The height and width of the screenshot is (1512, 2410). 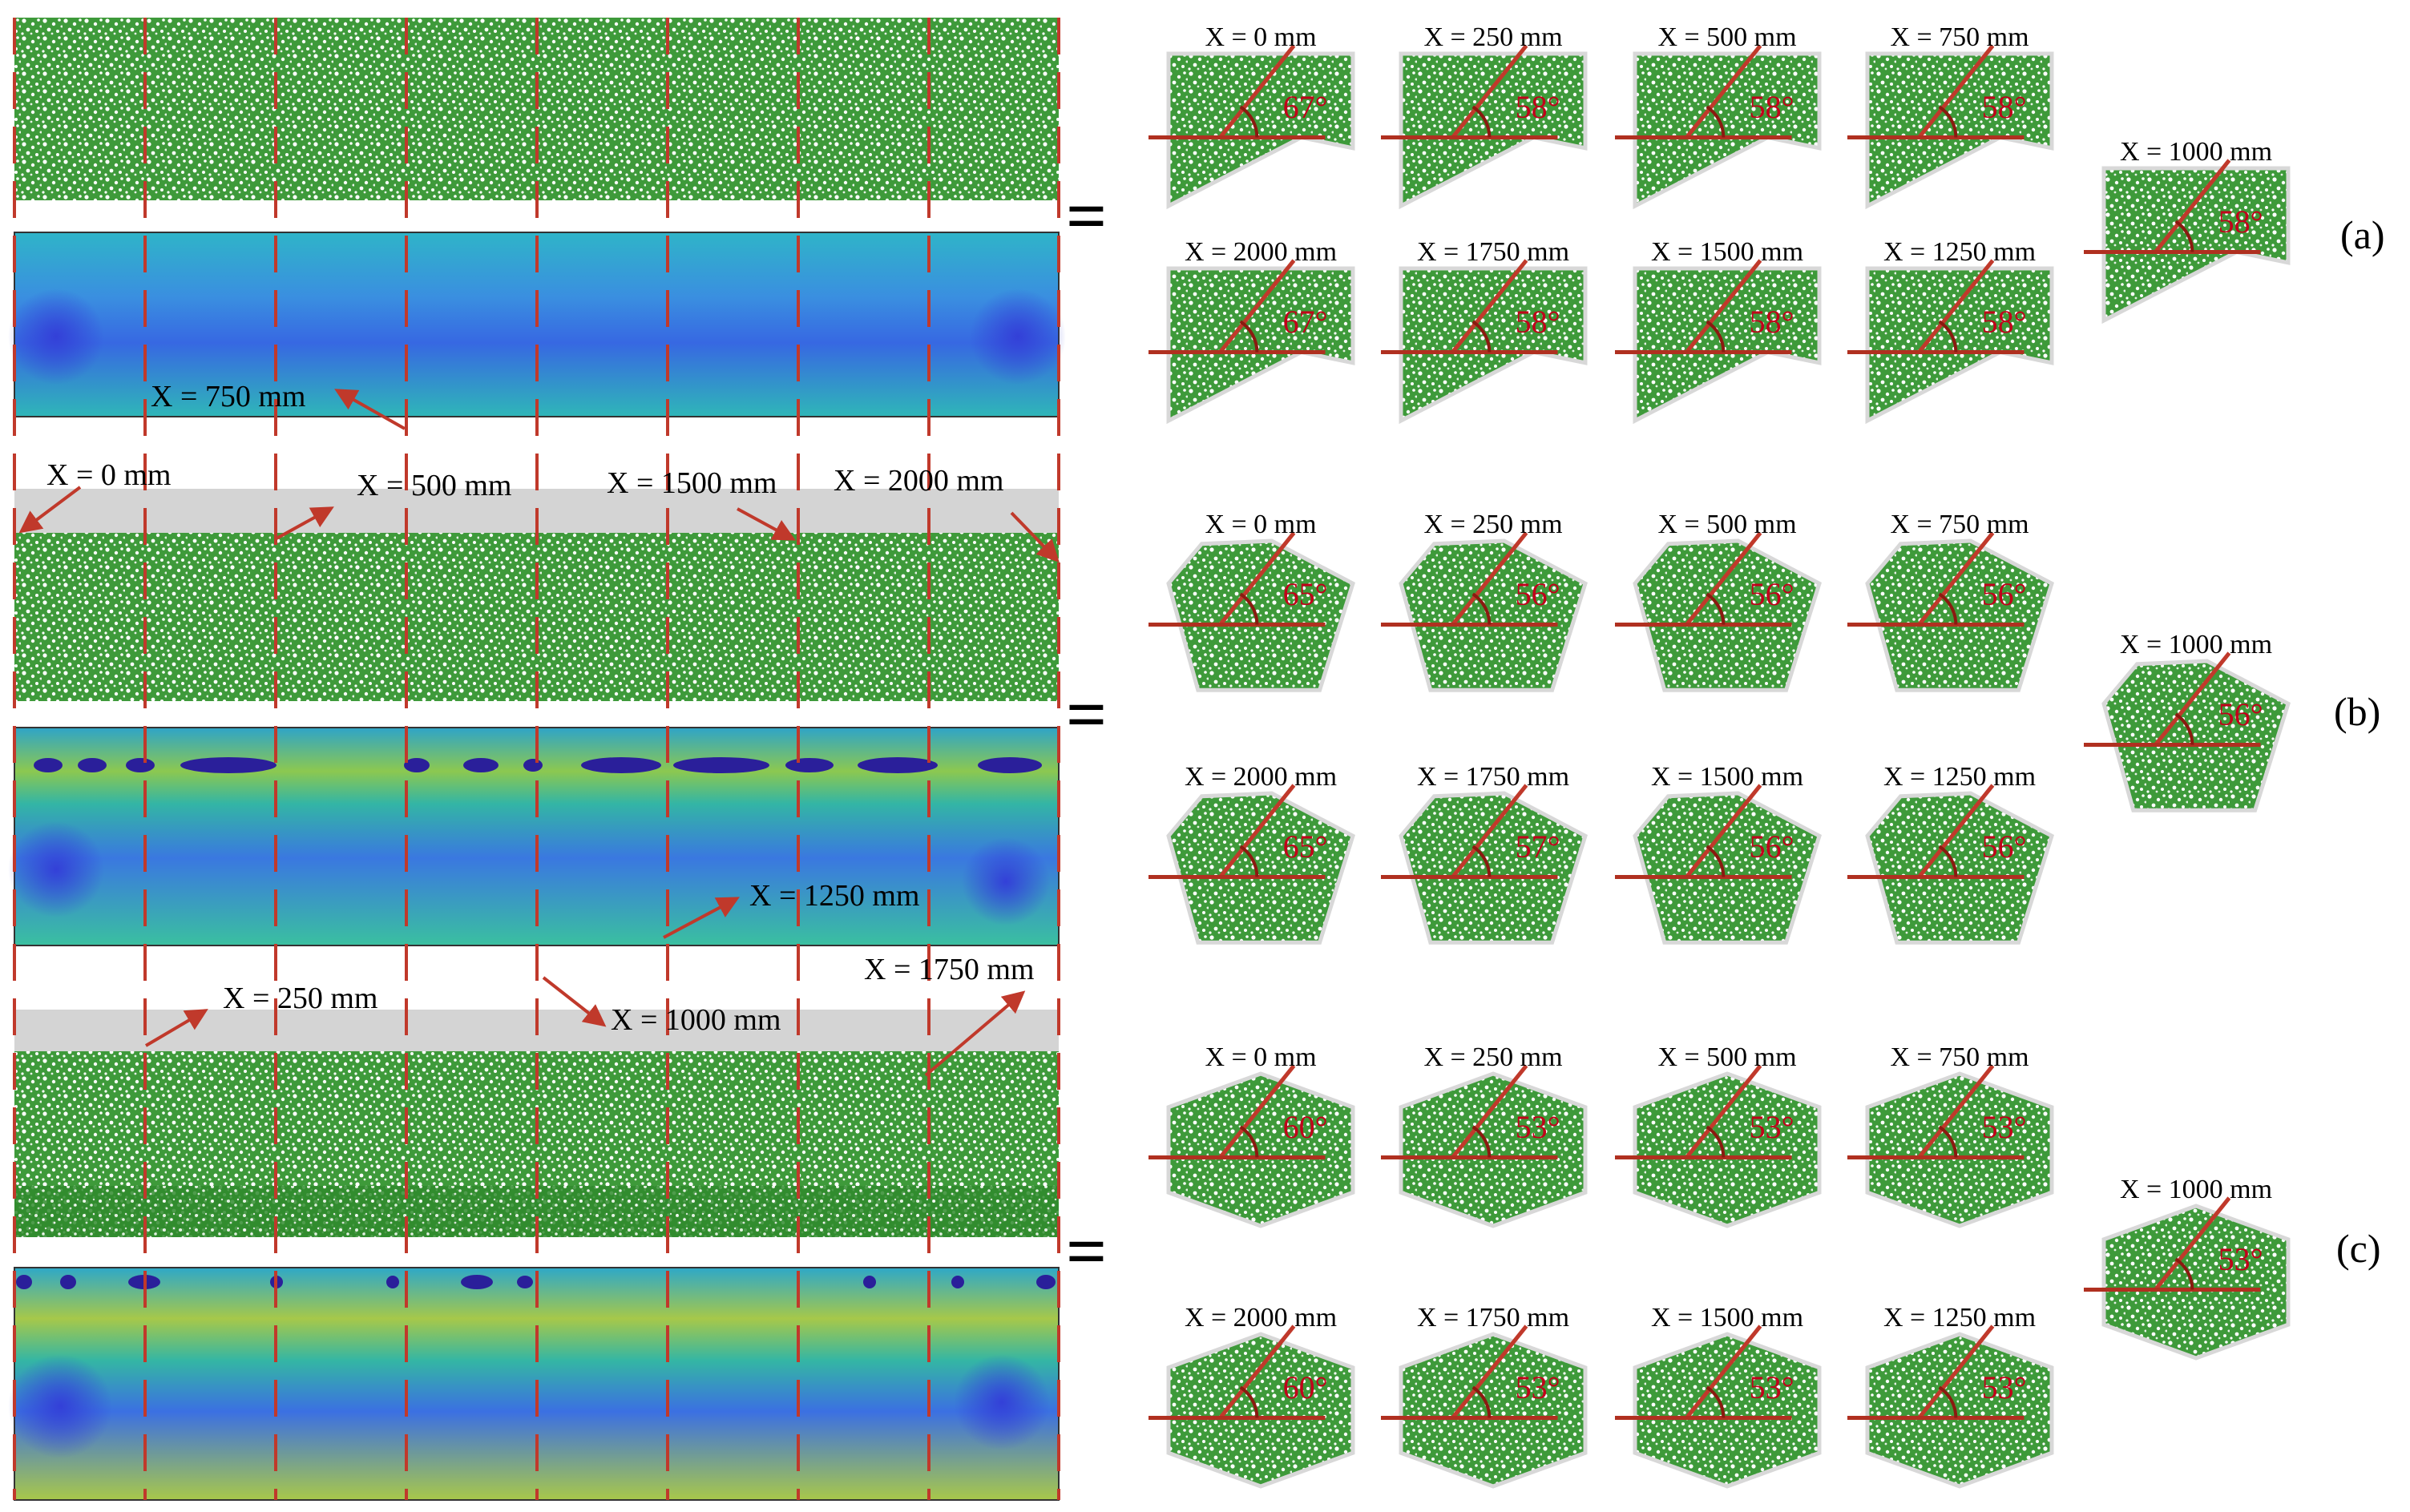 What do you see at coordinates (1018, 336) in the screenshot?
I see `contour-a-low-right` at bounding box center [1018, 336].